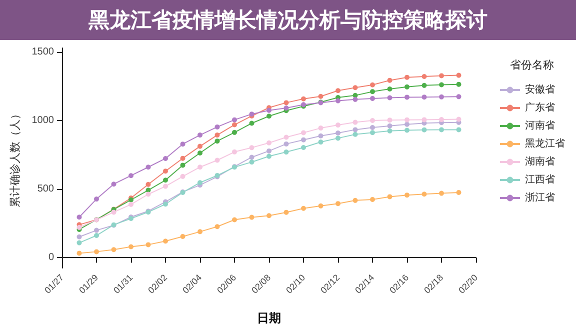 The width and height of the screenshot is (576, 329). What do you see at coordinates (269, 318) in the screenshot?
I see `x-axis-title: 日期` at bounding box center [269, 318].